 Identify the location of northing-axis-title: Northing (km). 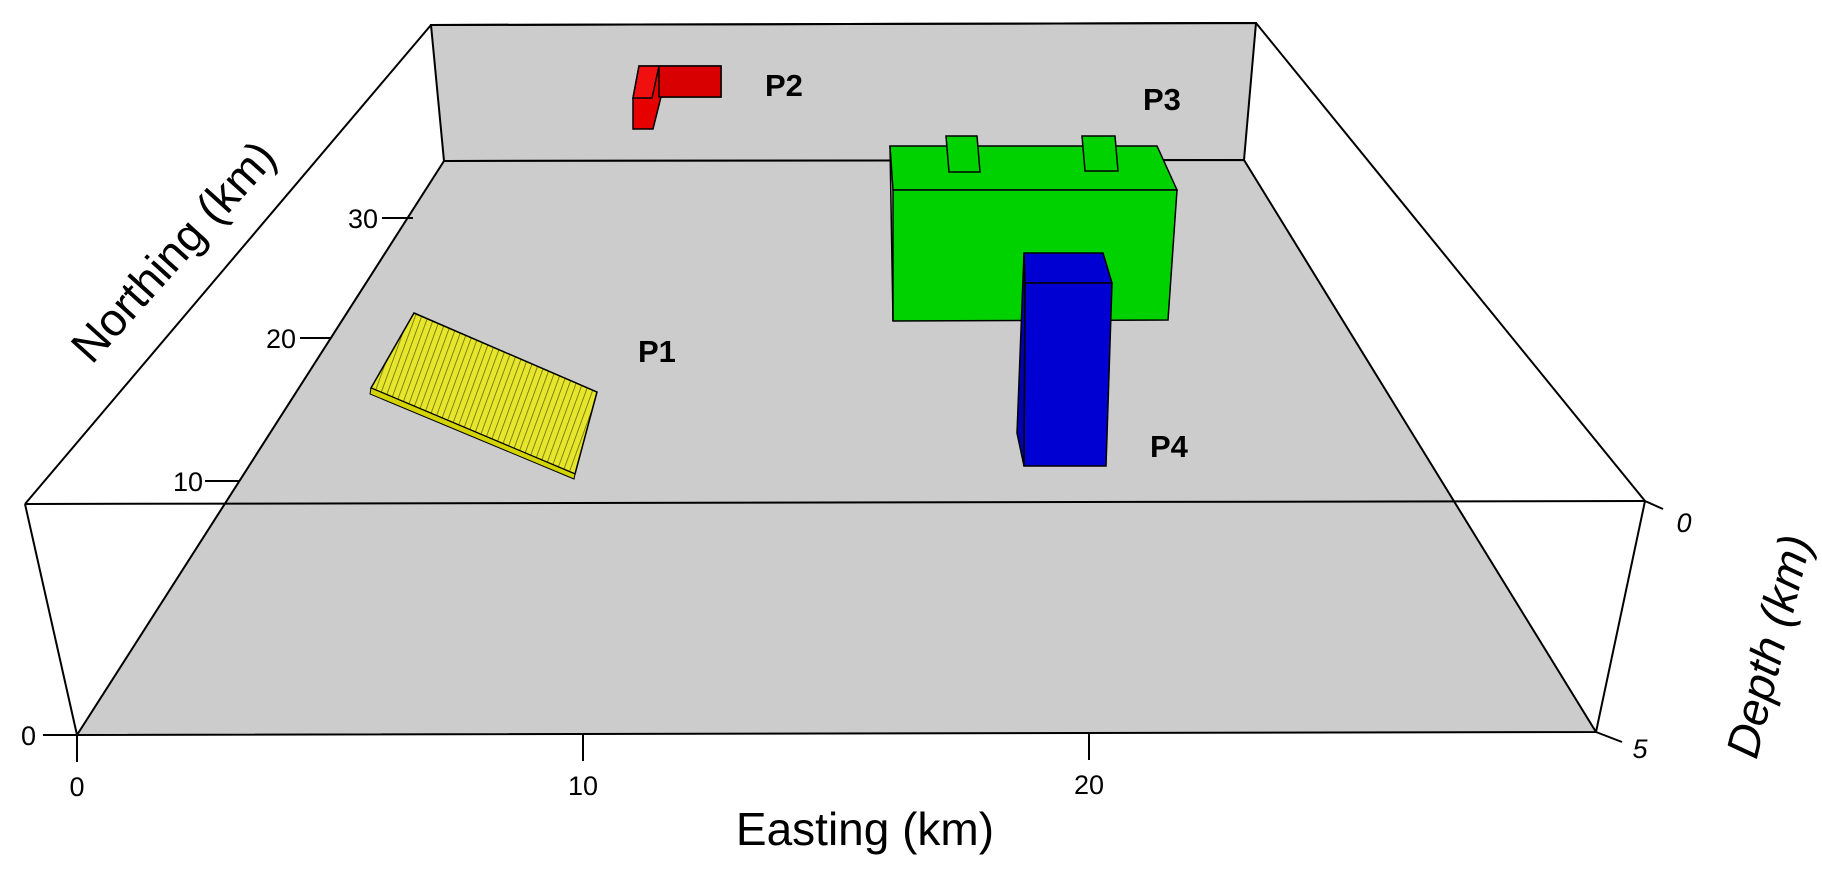
(173, 251).